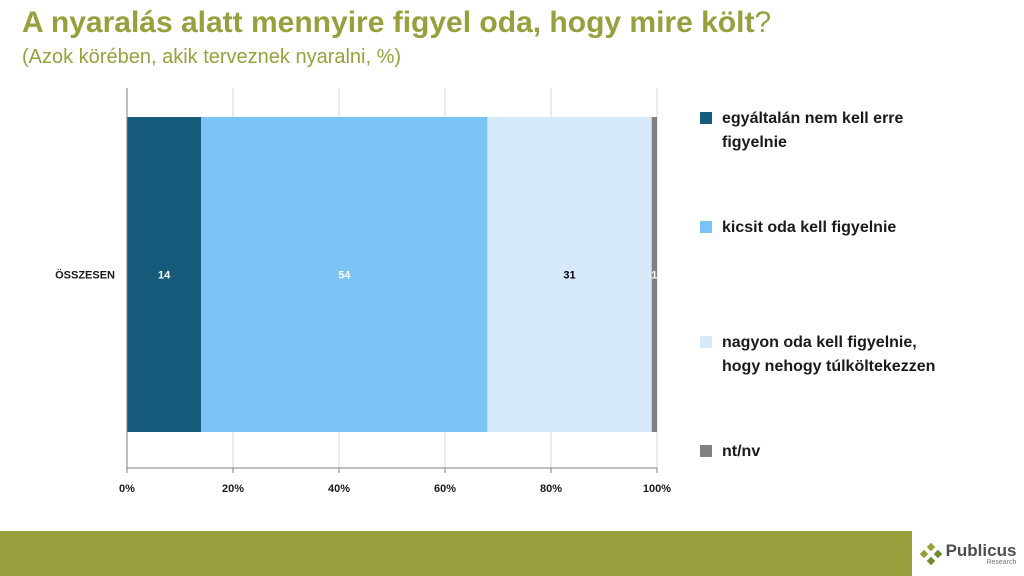  I want to click on x-tick-label-100: 100%, so click(657, 489).